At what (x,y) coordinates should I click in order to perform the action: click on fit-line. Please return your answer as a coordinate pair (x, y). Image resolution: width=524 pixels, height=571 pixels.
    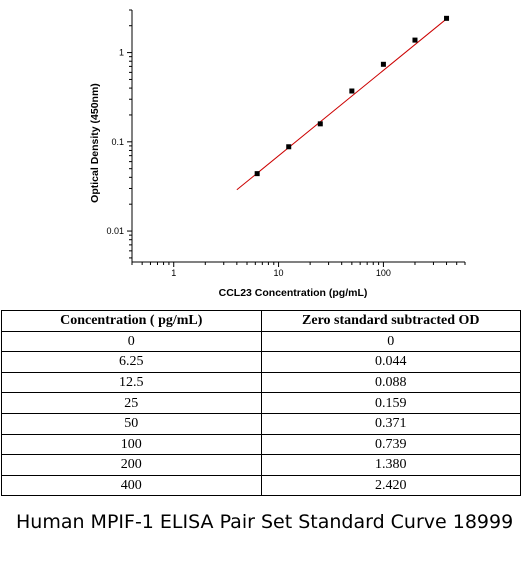
    Looking at the image, I should click on (343, 103).